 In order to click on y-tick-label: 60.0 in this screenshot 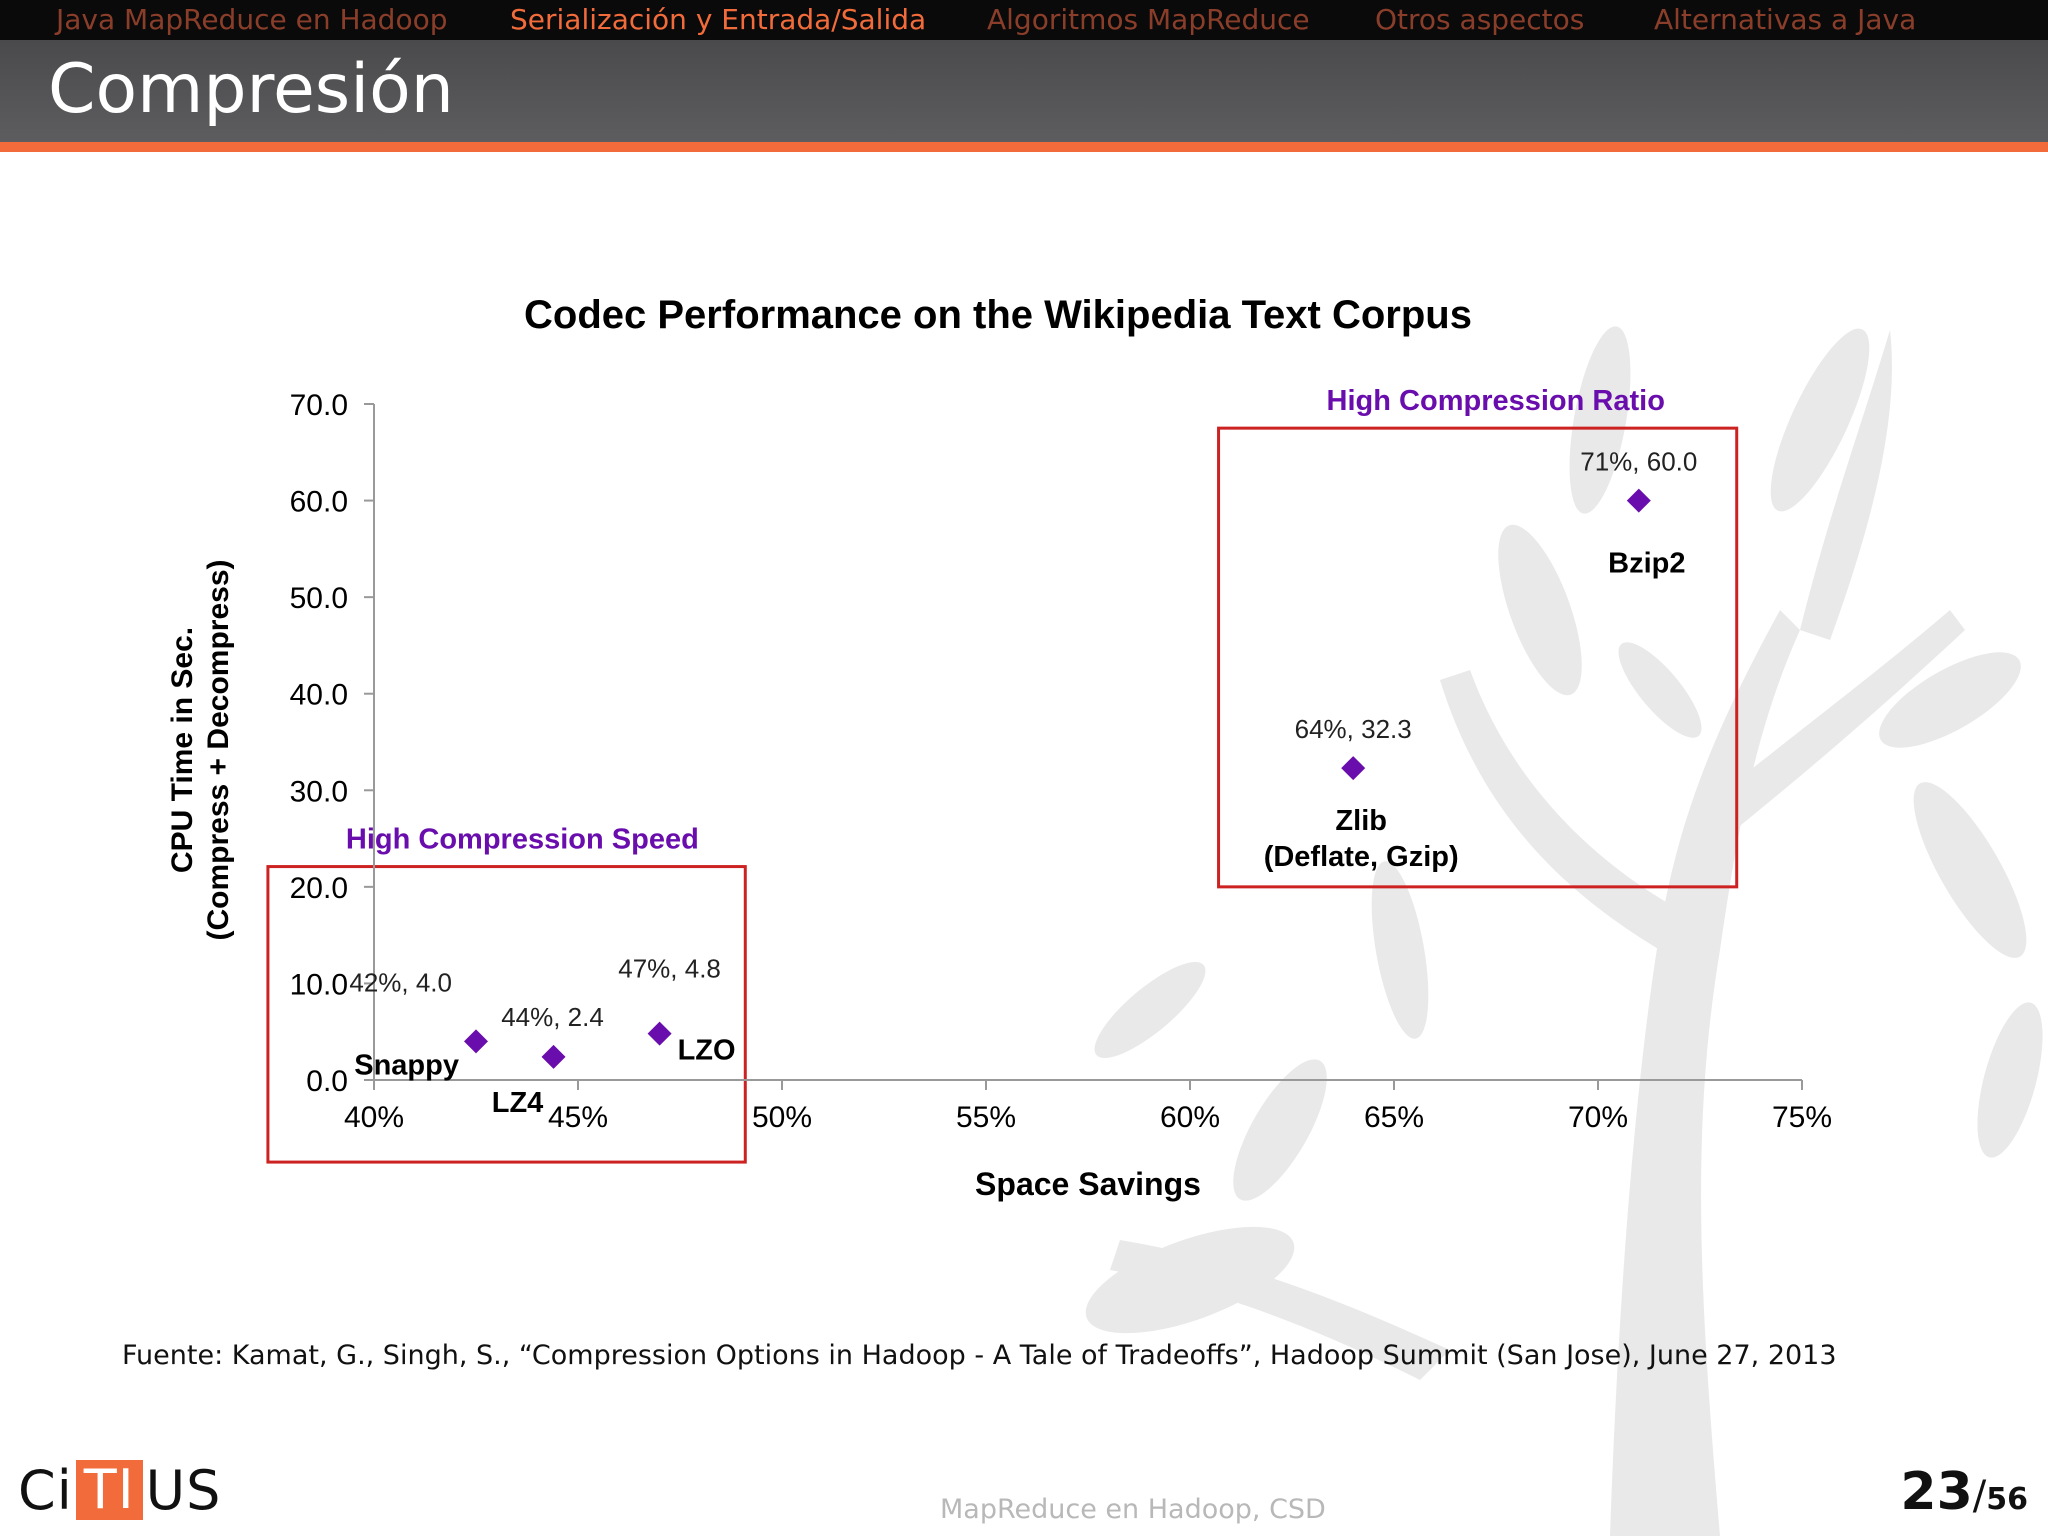, I will do `click(319, 502)`.